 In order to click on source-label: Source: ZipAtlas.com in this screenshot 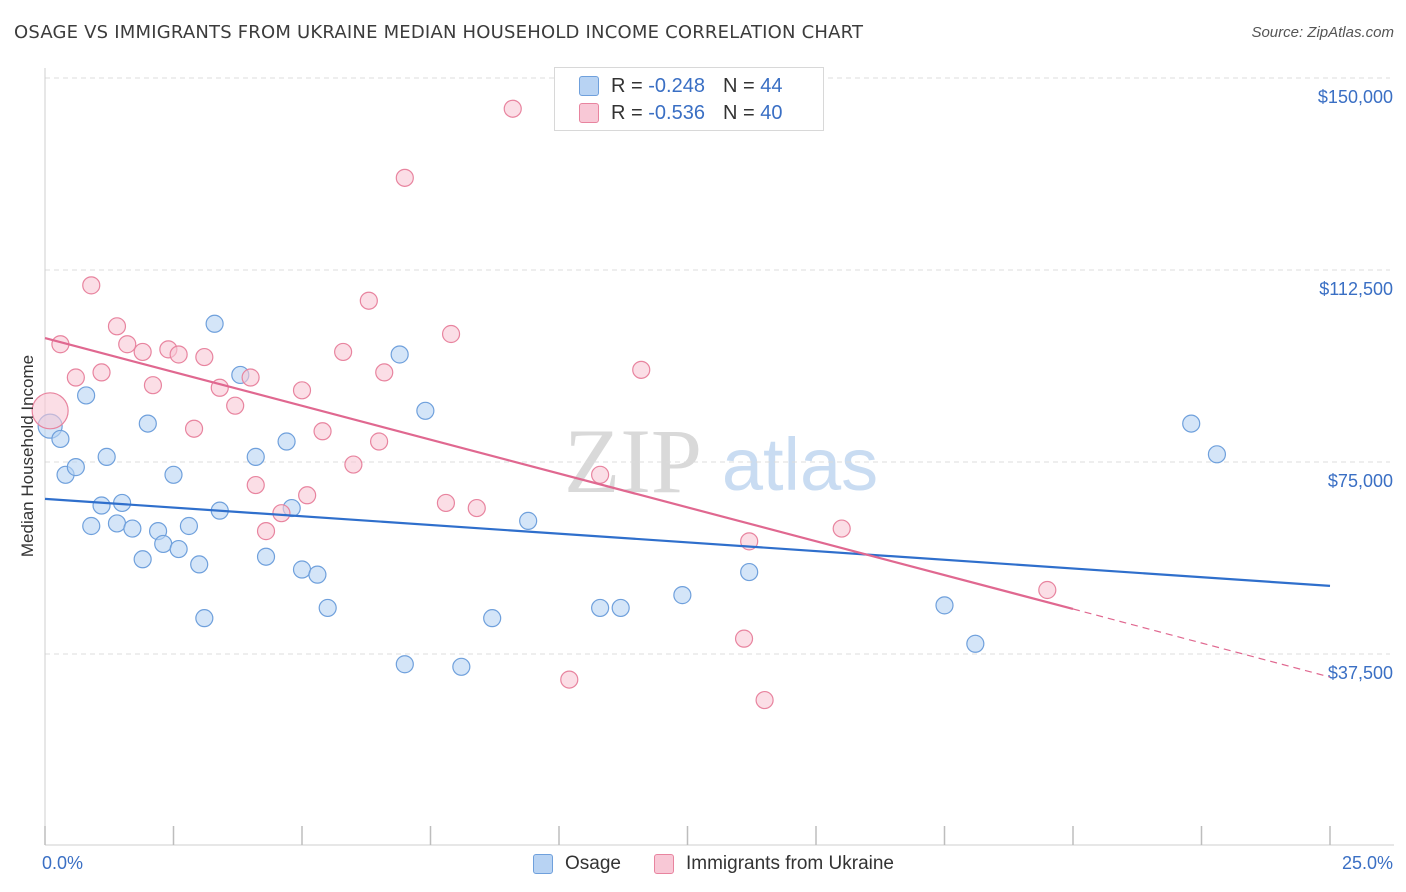, I will do `click(1322, 32)`.